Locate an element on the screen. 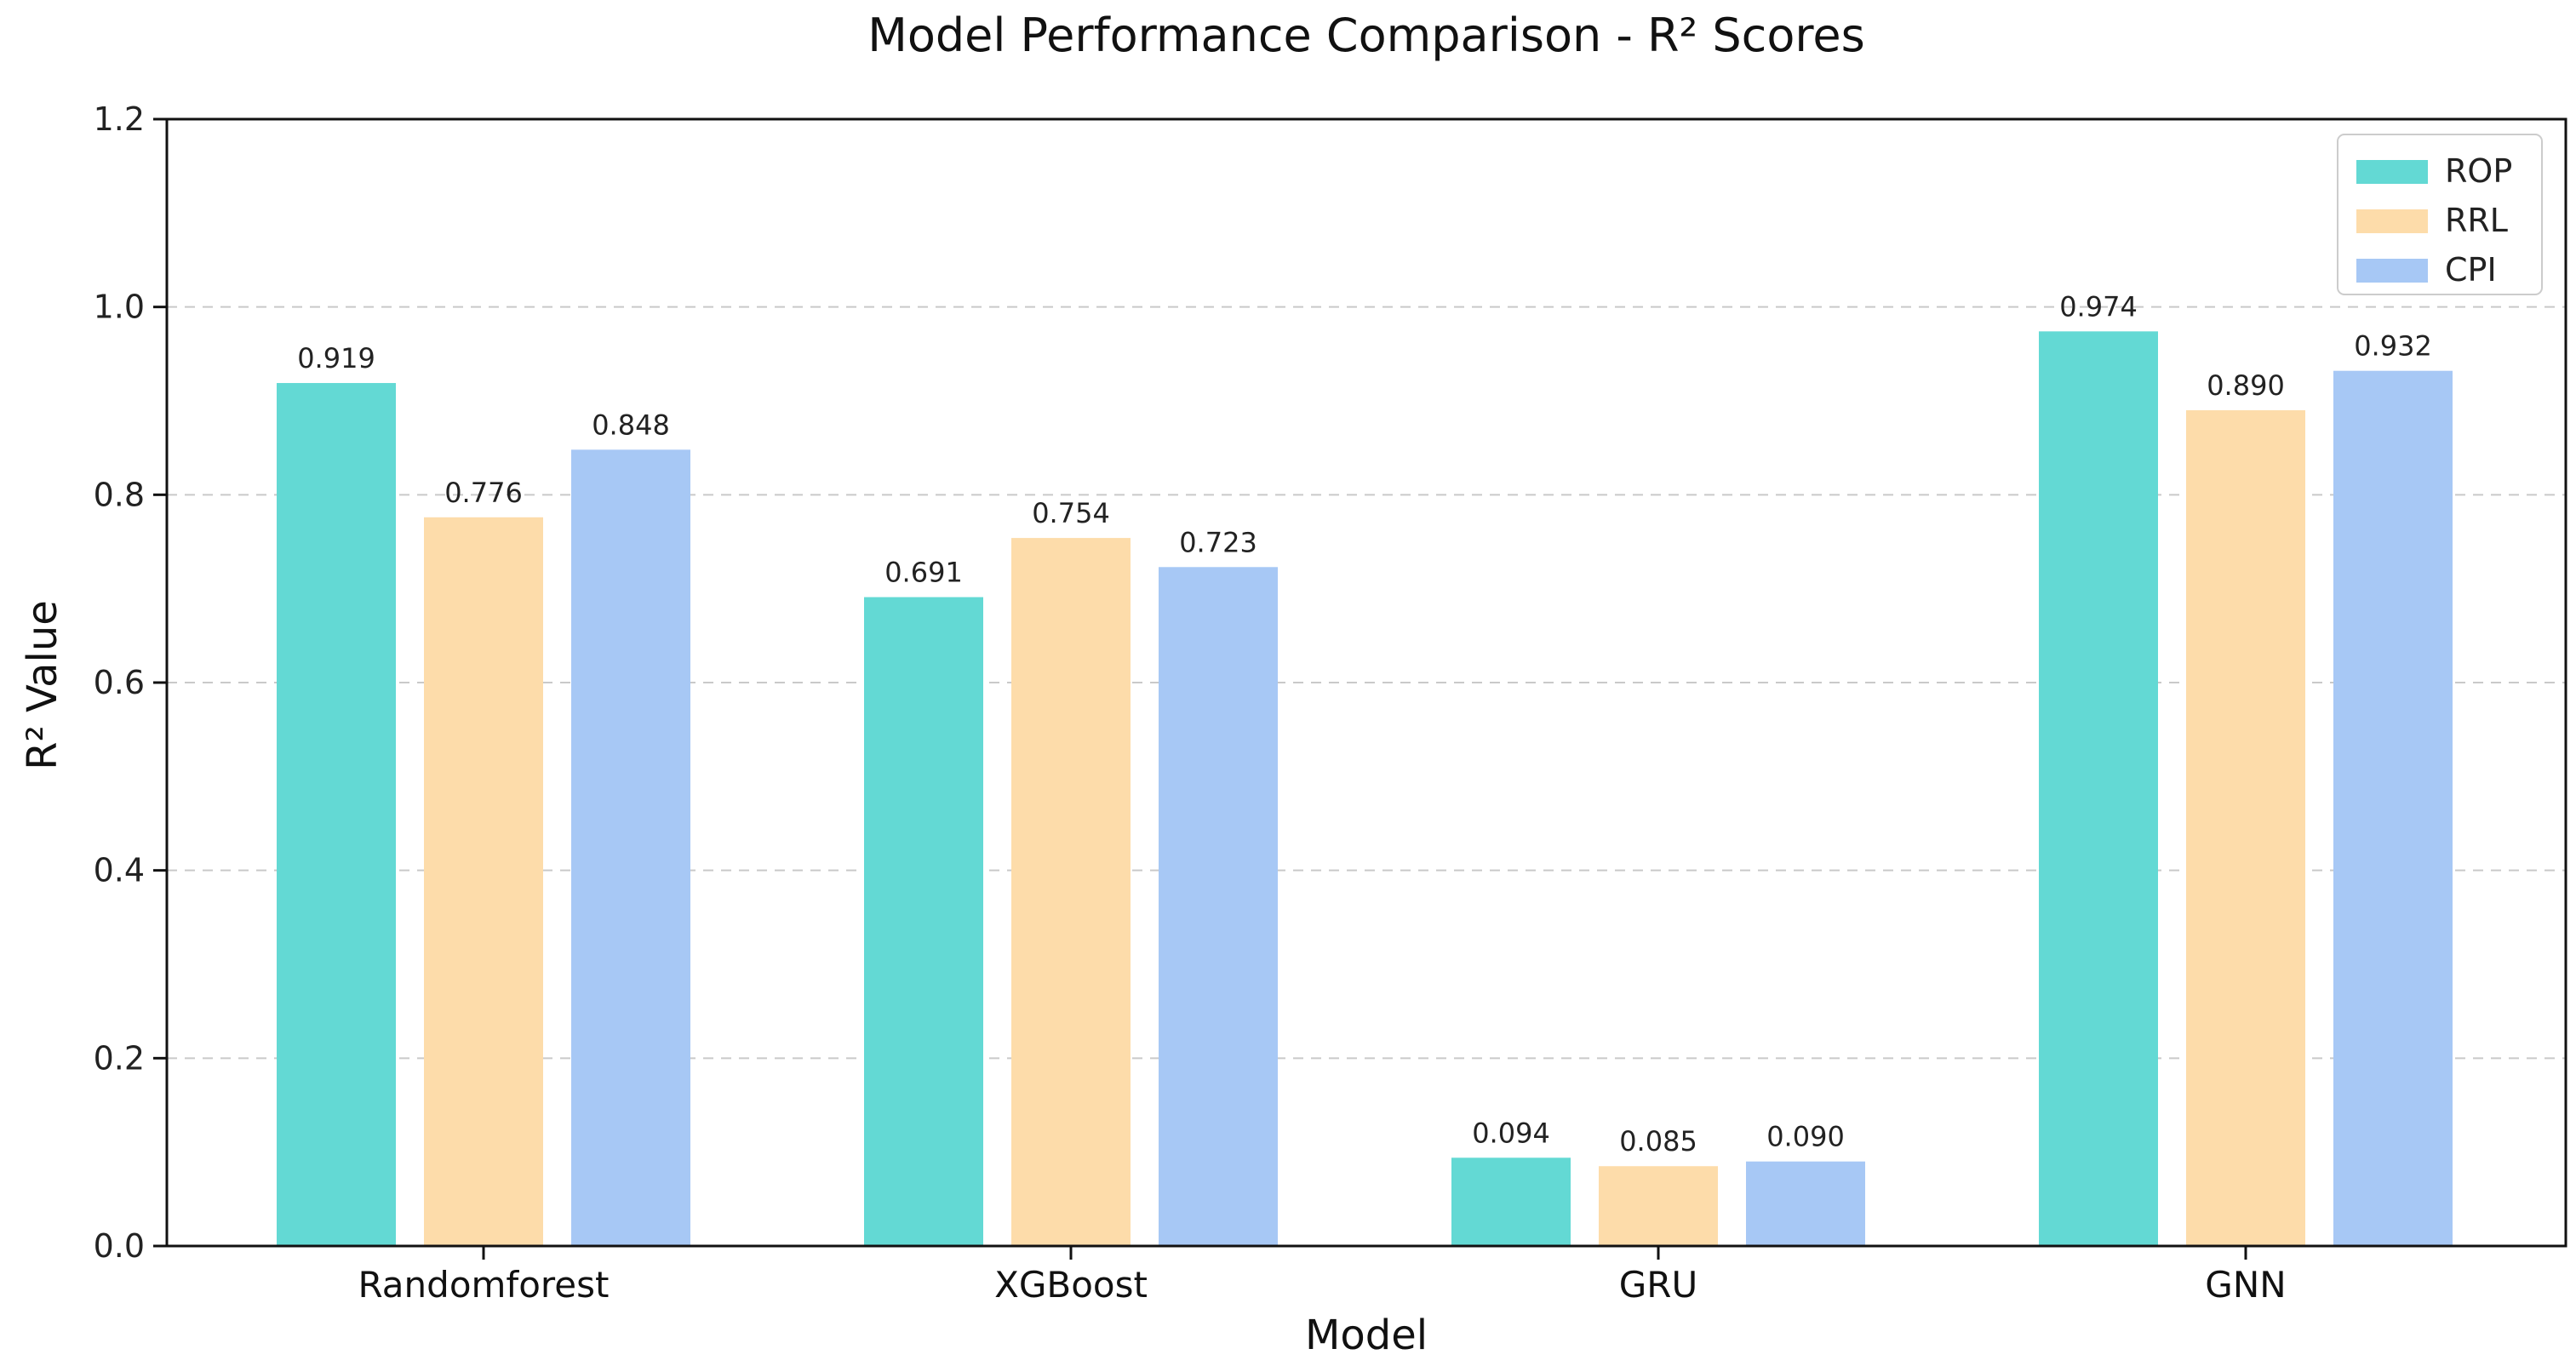  legend-swatch-cpi is located at coordinates (2392, 271).